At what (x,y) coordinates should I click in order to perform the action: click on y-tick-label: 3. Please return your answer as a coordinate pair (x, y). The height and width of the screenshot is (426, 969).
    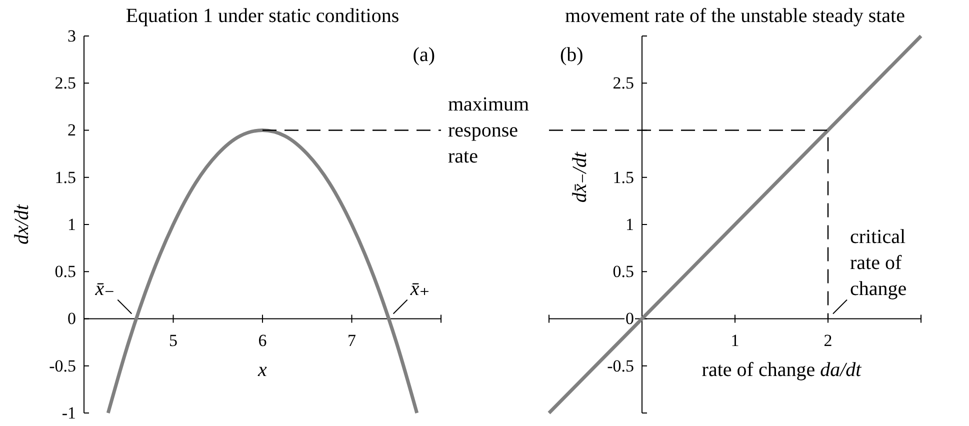
    Looking at the image, I should click on (72, 36).